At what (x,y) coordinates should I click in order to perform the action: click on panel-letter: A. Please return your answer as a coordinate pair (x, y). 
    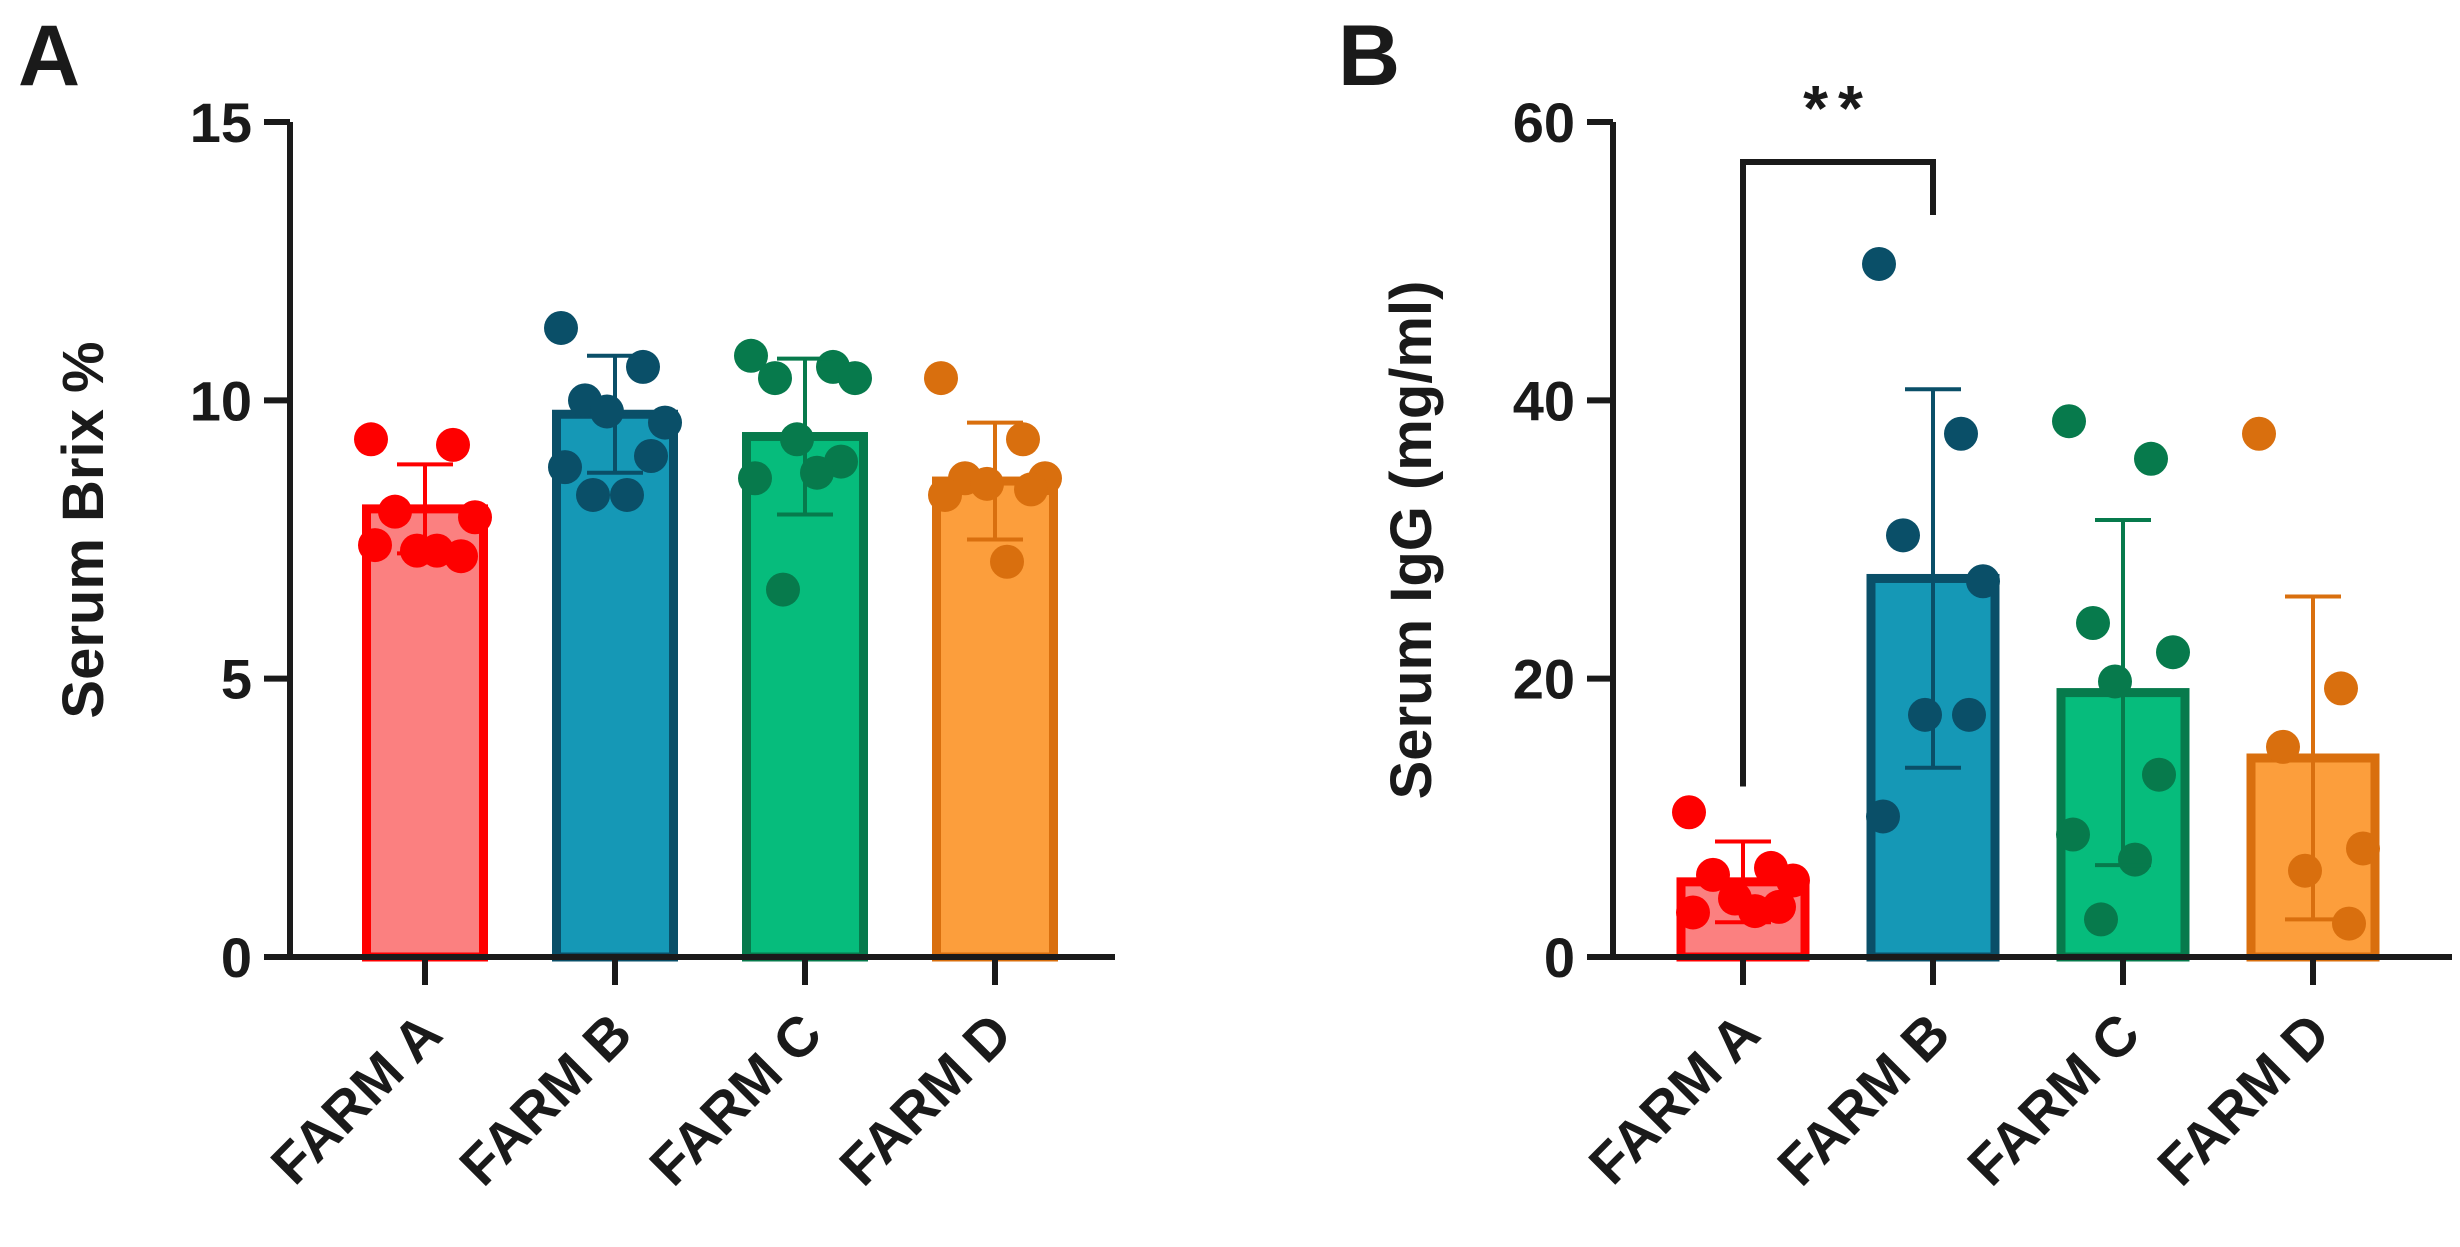
    Looking at the image, I should click on (49, 56).